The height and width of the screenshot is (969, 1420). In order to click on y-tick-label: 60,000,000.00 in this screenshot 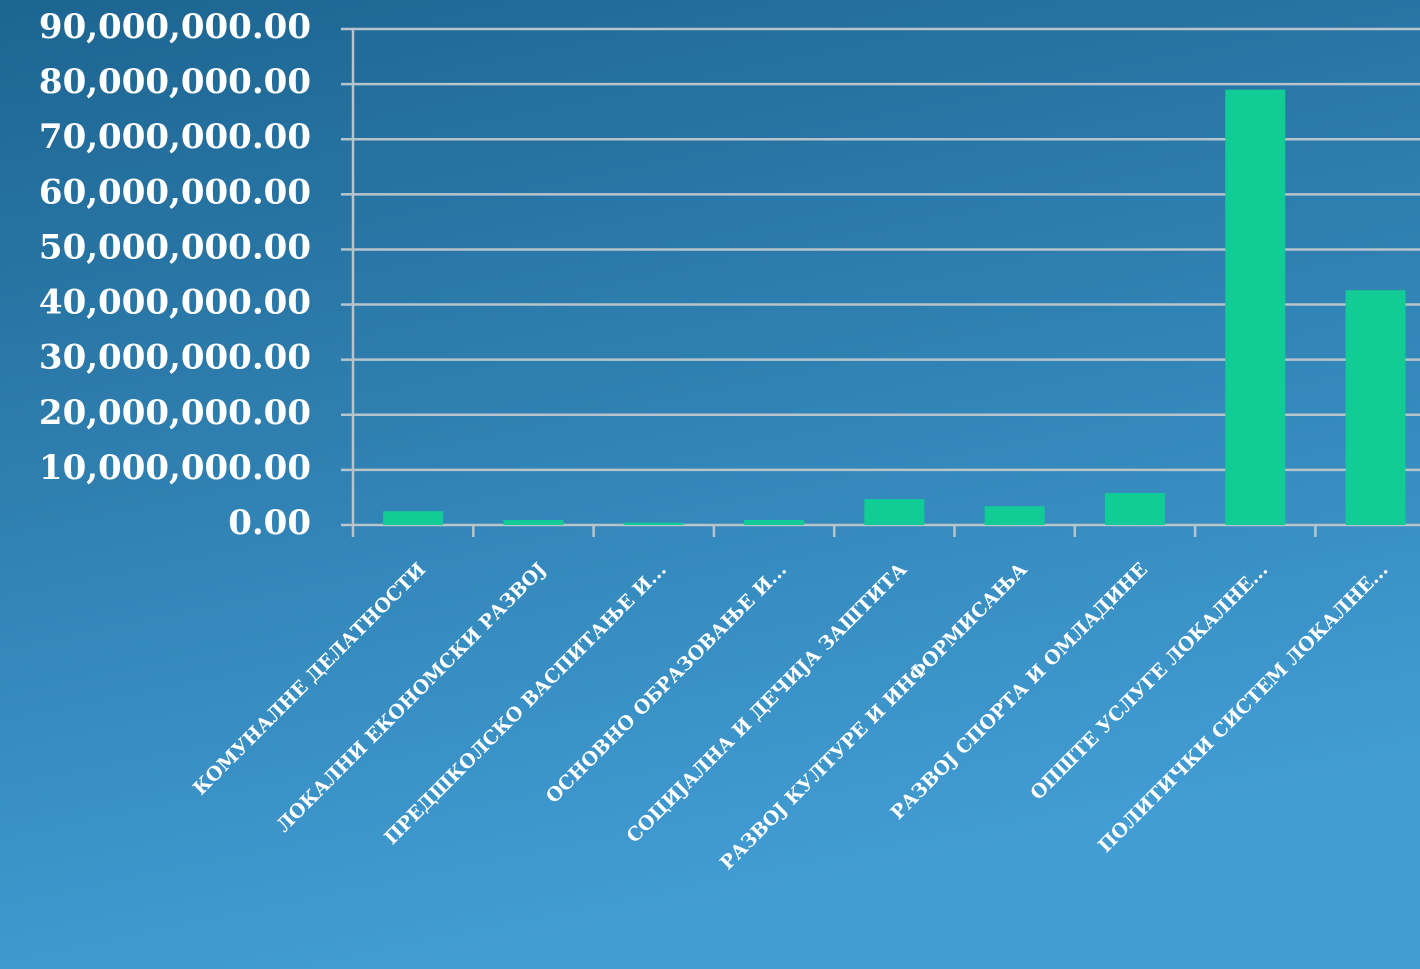, I will do `click(175, 192)`.